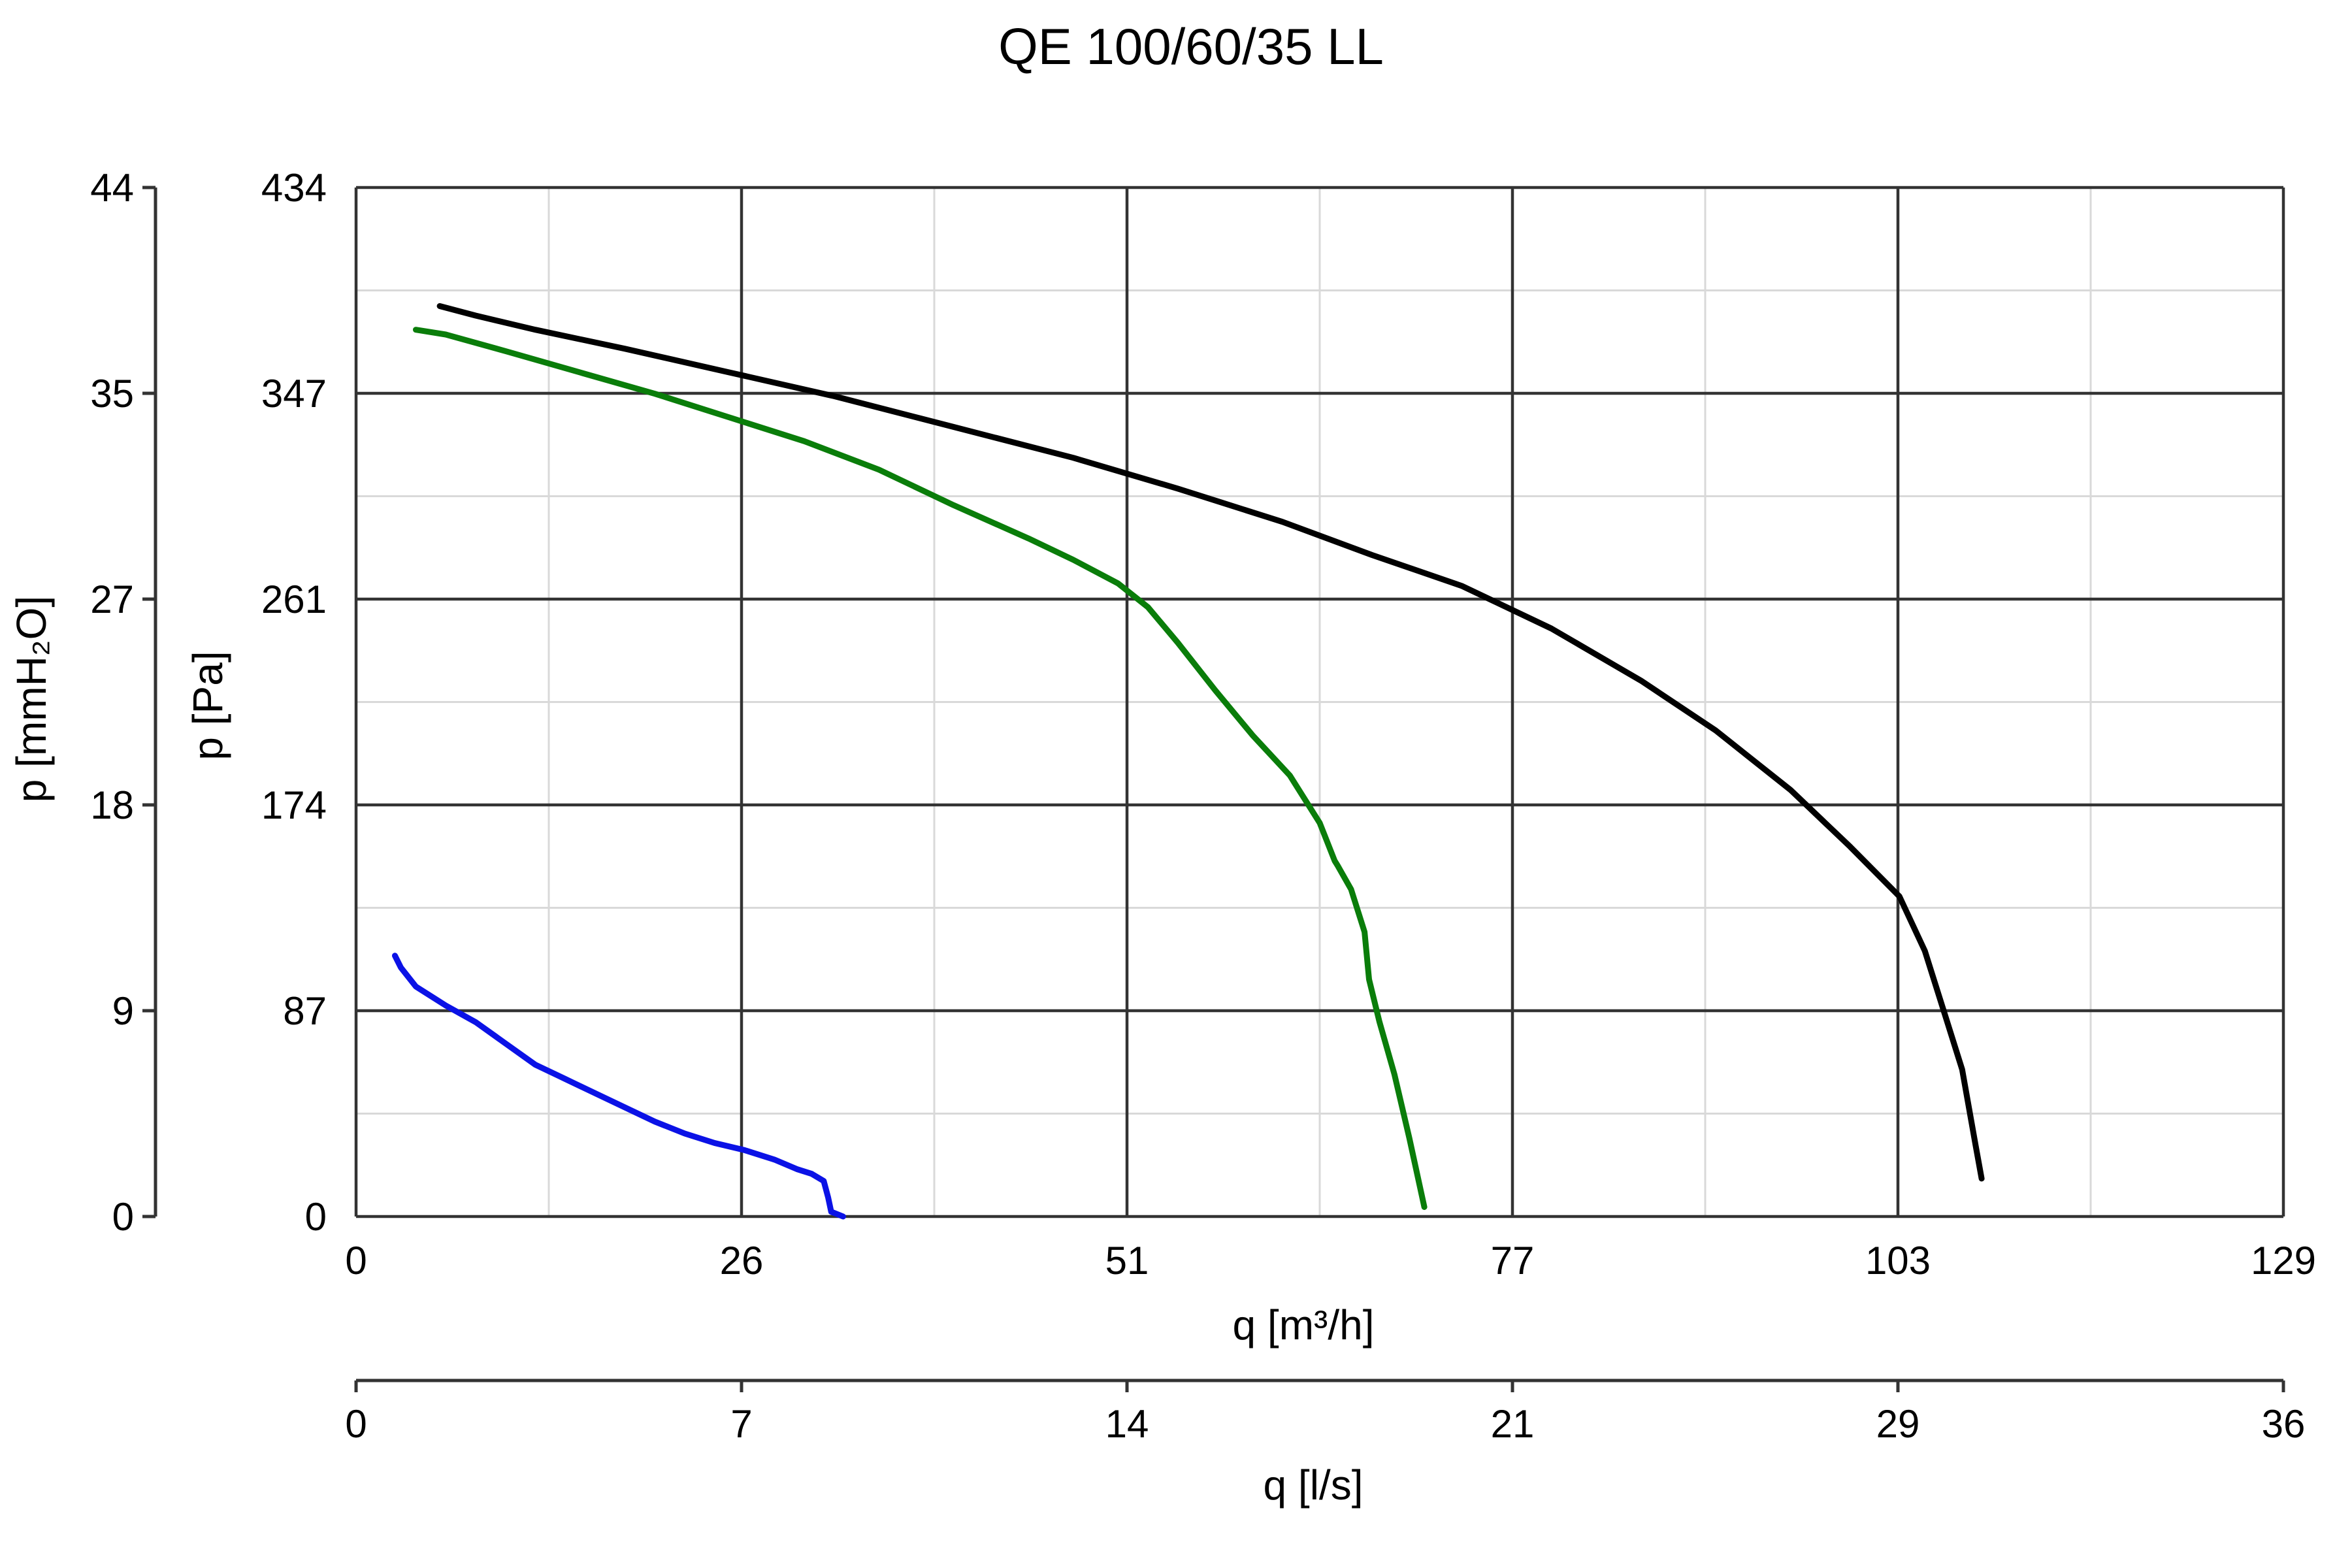 This screenshot has width=2352, height=1568. What do you see at coordinates (1127, 1260) in the screenshot?
I see `x-tick-label: 51` at bounding box center [1127, 1260].